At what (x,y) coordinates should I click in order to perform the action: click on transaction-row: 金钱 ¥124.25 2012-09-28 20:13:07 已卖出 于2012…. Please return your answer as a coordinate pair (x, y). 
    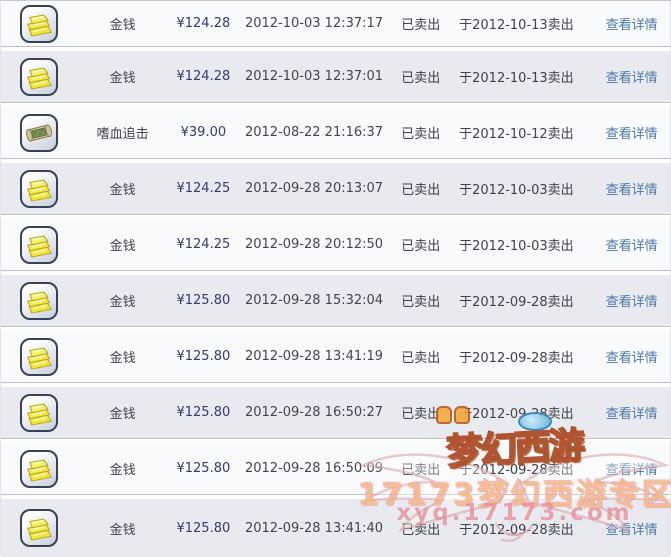
    Looking at the image, I should click on (335, 189).